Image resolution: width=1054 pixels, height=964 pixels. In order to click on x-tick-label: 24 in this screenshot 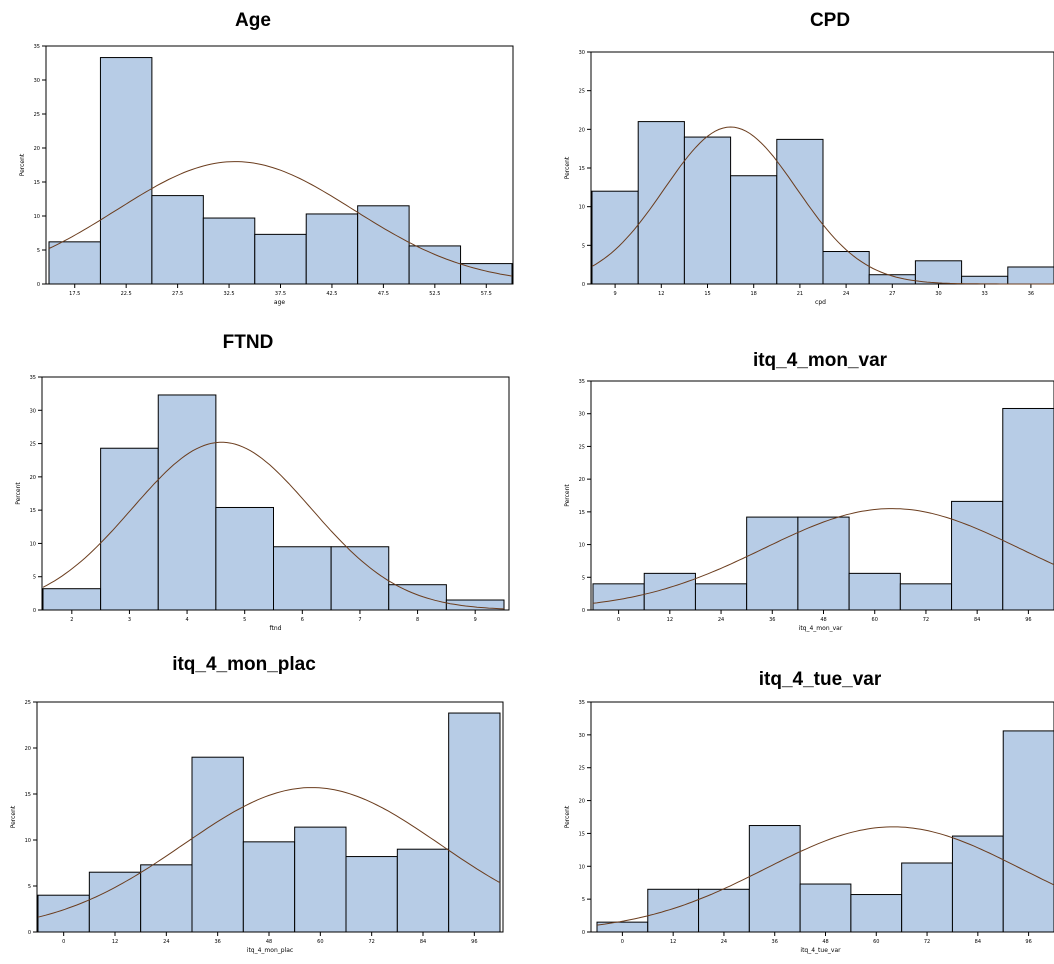, I will do `click(166, 942)`.